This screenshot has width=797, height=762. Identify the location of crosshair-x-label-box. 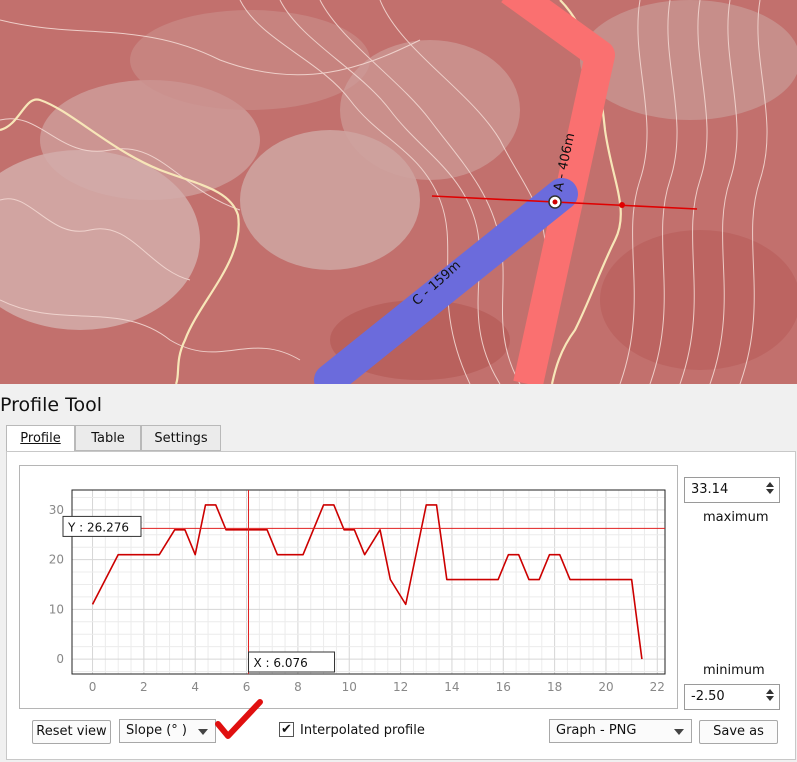
(292, 662).